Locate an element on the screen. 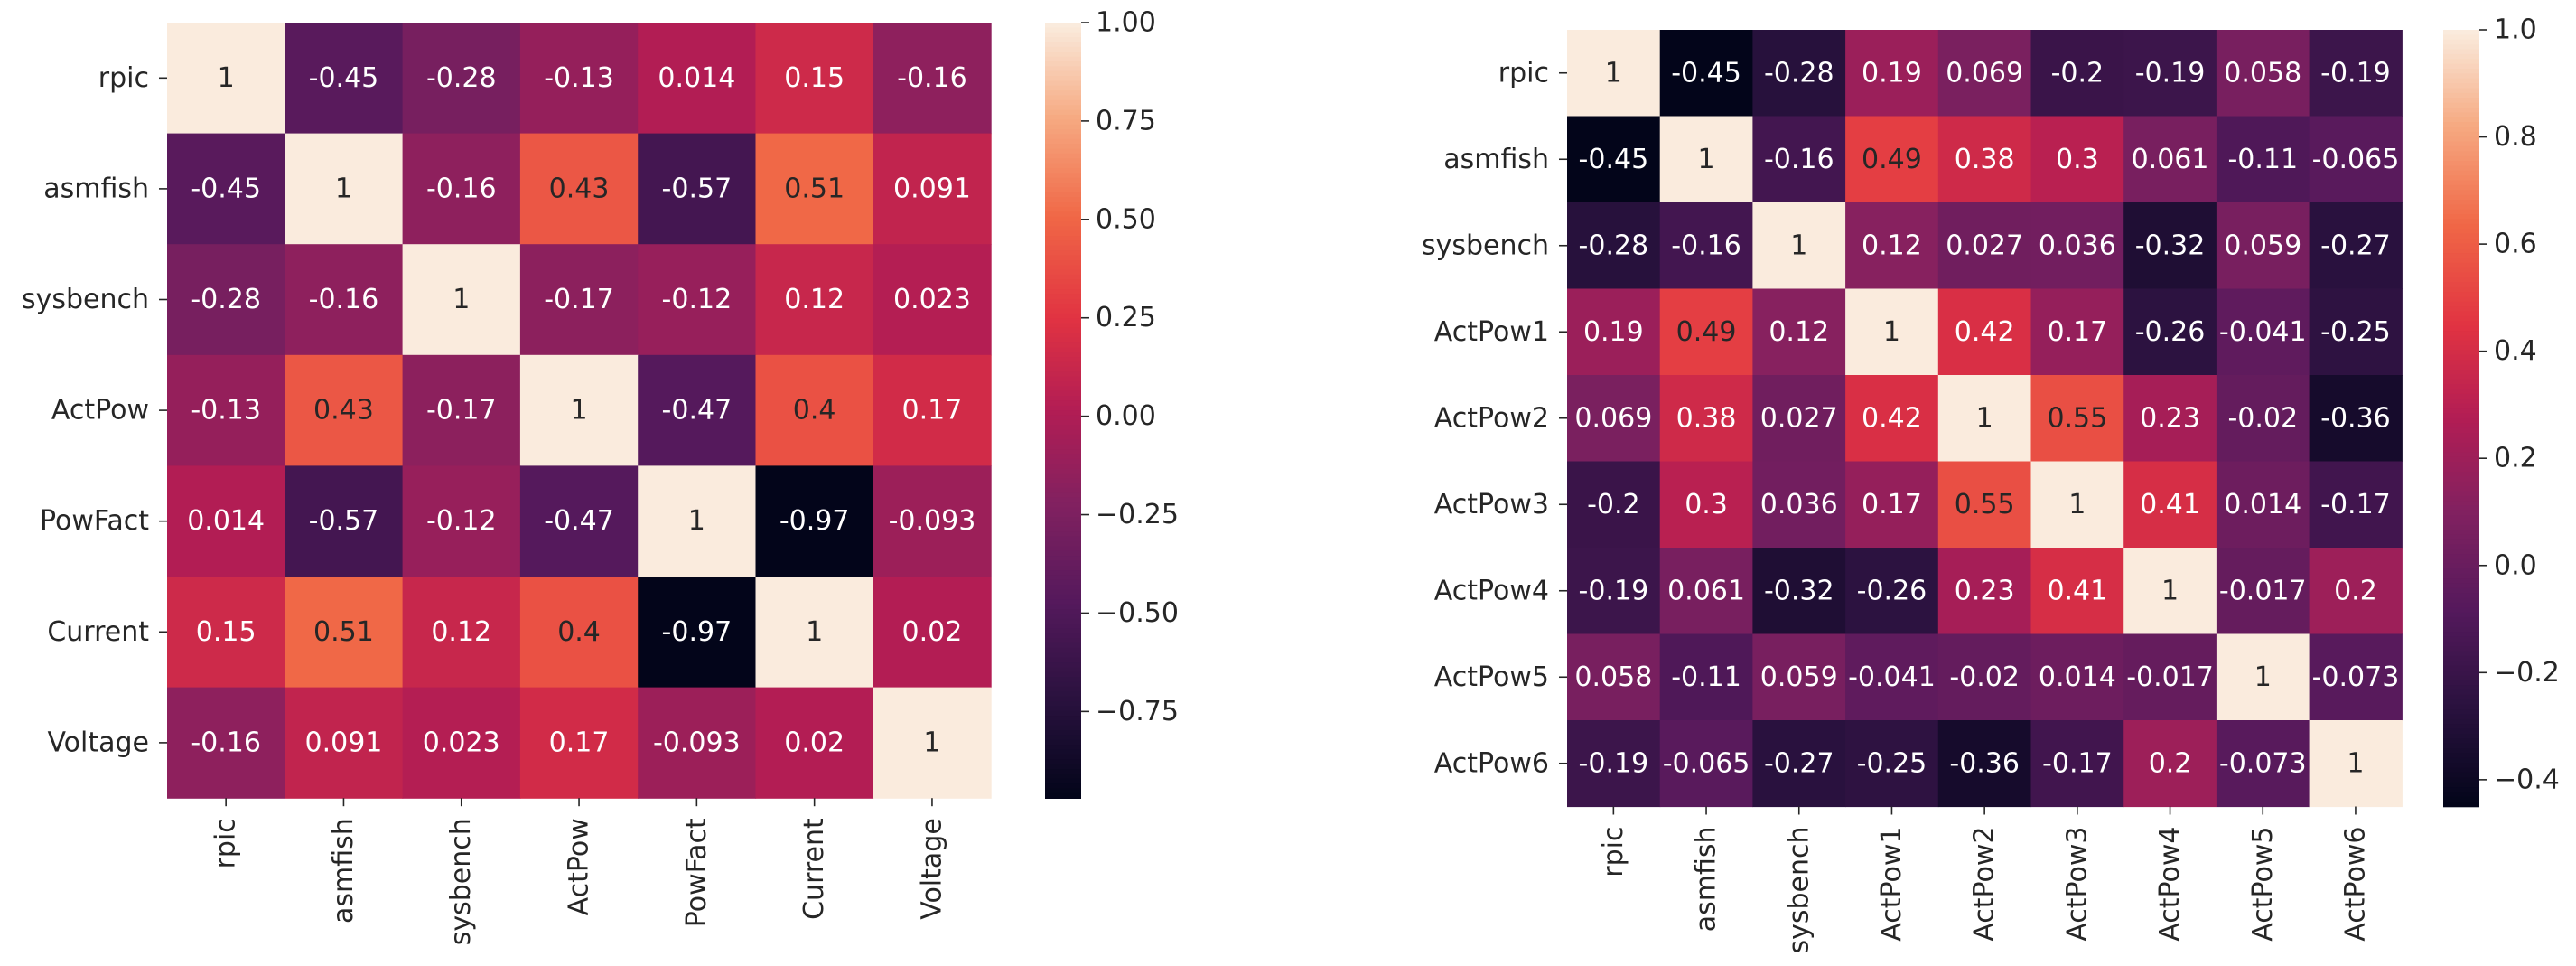 The height and width of the screenshot is (966, 2576). colorbar-tick-label: 0.6 is located at coordinates (2515, 244).